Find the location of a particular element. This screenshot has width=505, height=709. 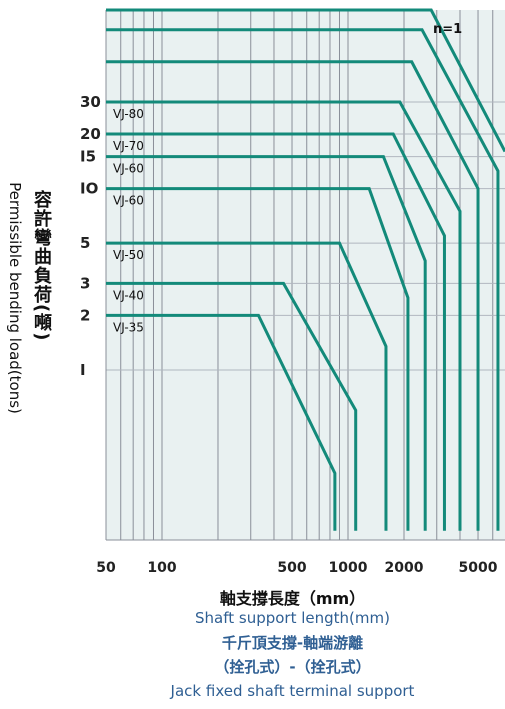

series-label: VJ-70 is located at coordinates (128, 146).